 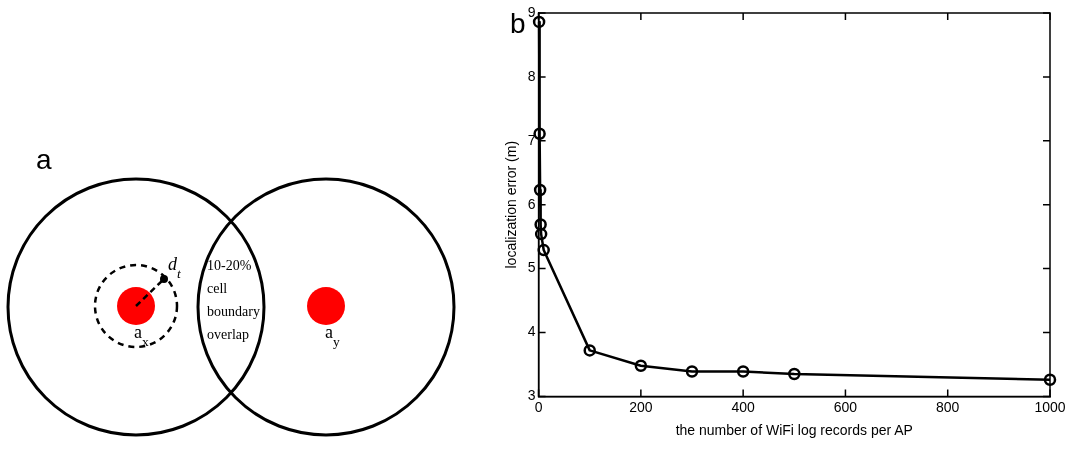 I want to click on x-tick-label: 400, so click(x=743, y=406).